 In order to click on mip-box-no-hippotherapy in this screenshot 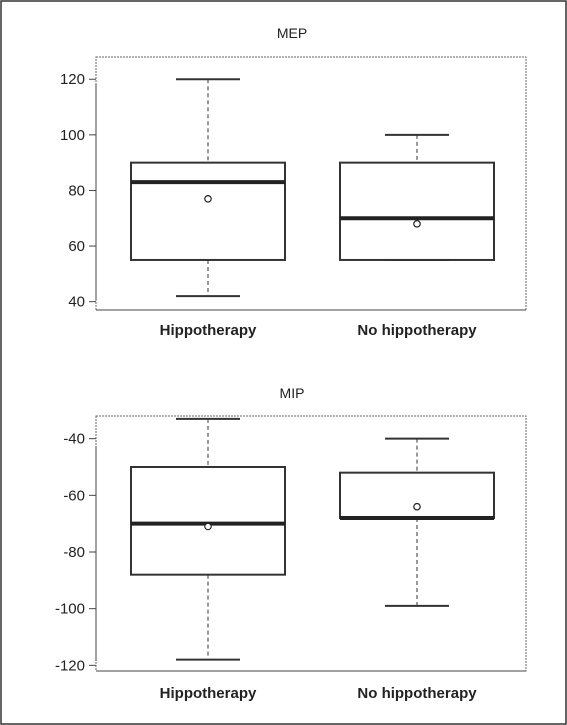, I will do `click(417, 522)`.